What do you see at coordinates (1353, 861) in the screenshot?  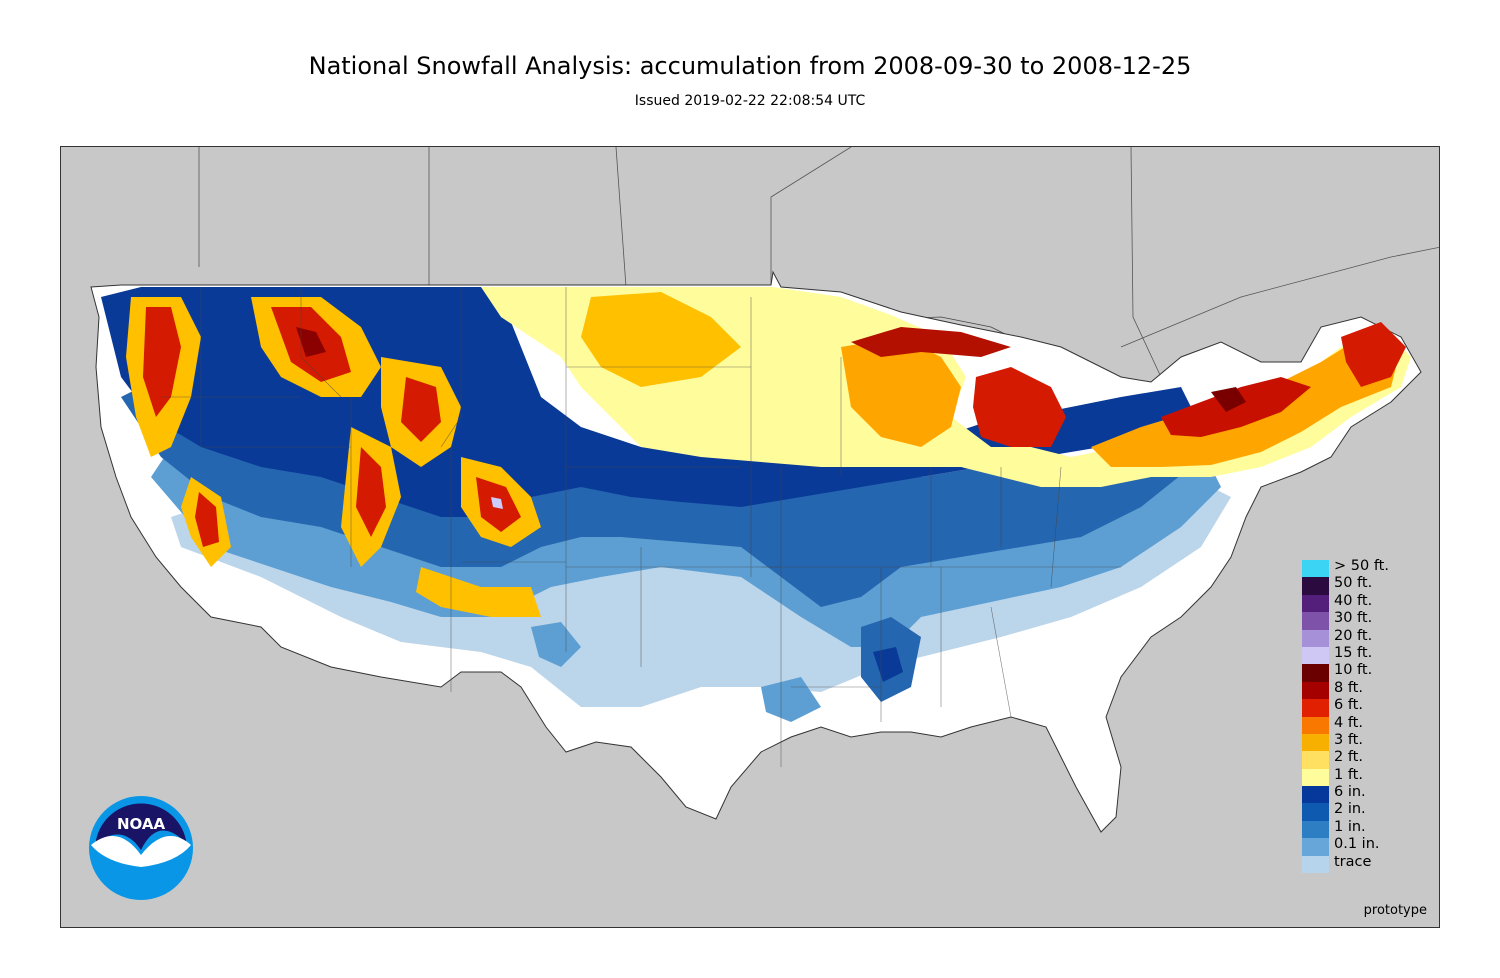 I see `legend-label: trace` at bounding box center [1353, 861].